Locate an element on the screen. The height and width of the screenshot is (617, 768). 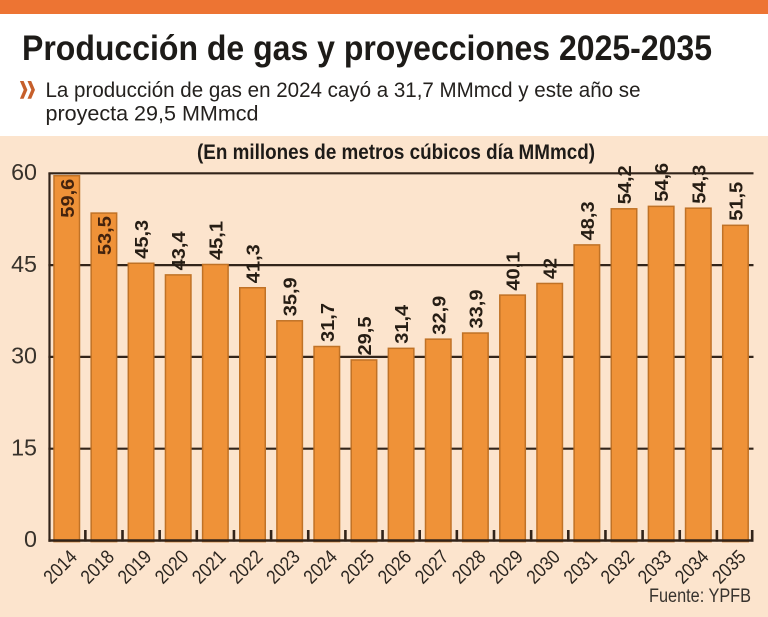
svg-text: 32,9 is located at coordinates (439, 315).